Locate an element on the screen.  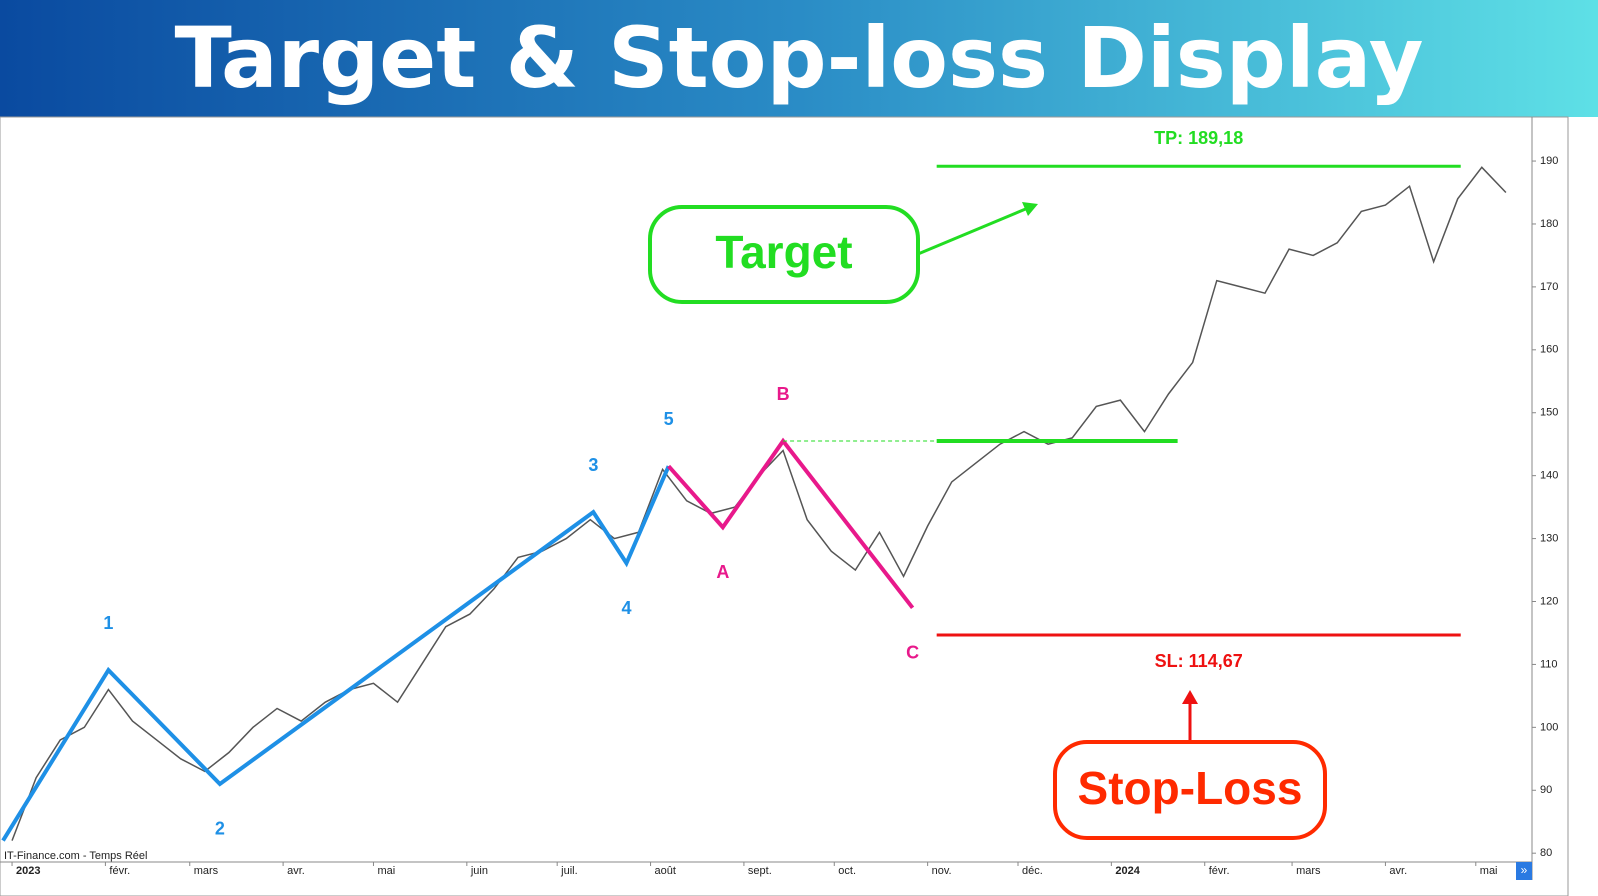
banner: Target & Stop-loss Display is located at coordinates (799, 58).